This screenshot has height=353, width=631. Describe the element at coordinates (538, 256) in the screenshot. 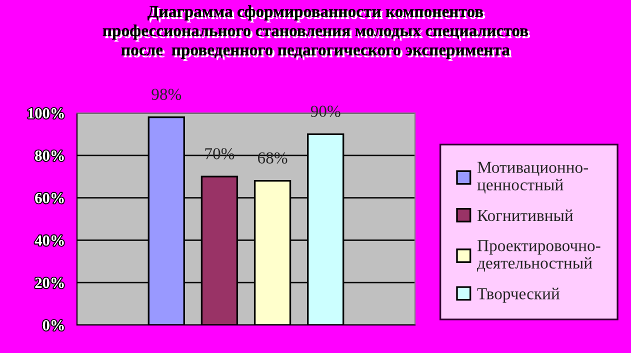

I see `legend-label: Проектировочно-деятельностный` at that location.